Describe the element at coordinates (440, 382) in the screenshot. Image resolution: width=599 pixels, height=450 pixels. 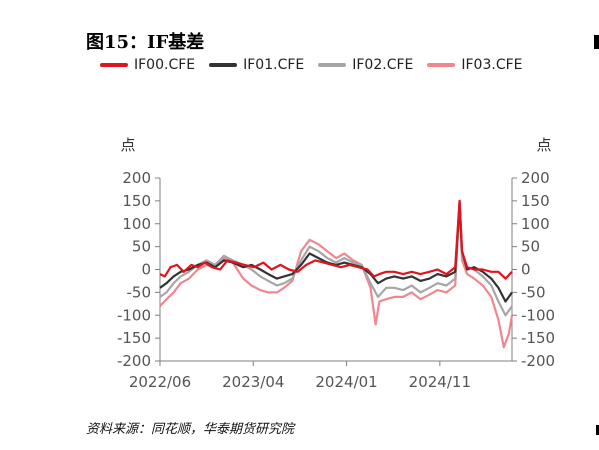
I see `x-tick-label: 2024/11` at that location.